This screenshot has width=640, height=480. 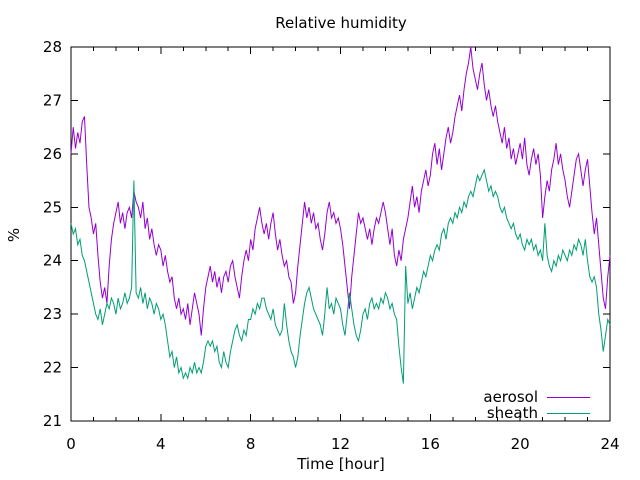 I want to click on y-tick-label-26: 26, so click(x=52, y=154).